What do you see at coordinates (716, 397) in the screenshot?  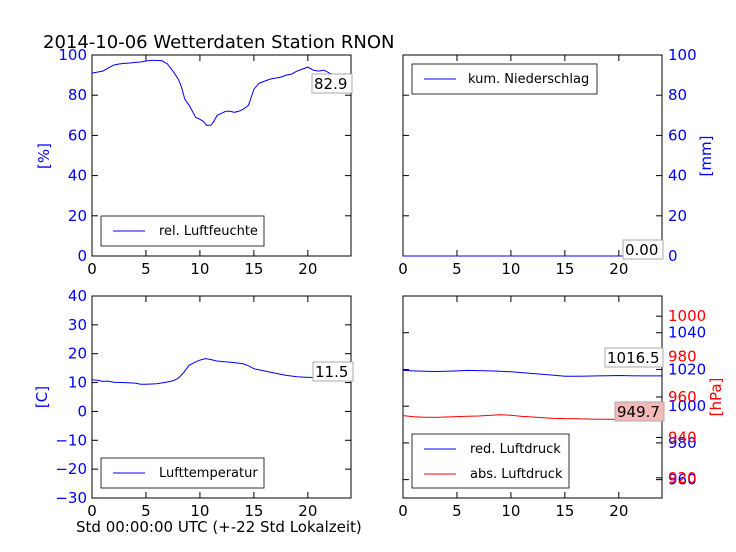 I see `y-axis-label: [hPa]` at bounding box center [716, 397].